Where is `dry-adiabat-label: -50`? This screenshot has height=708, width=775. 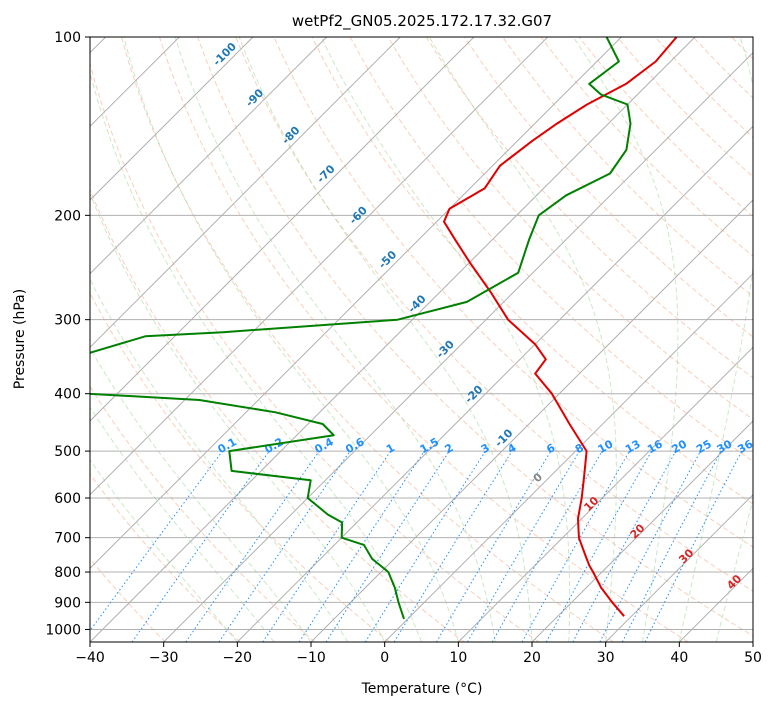
dry-adiabat-label: -50 is located at coordinates (387, 259).